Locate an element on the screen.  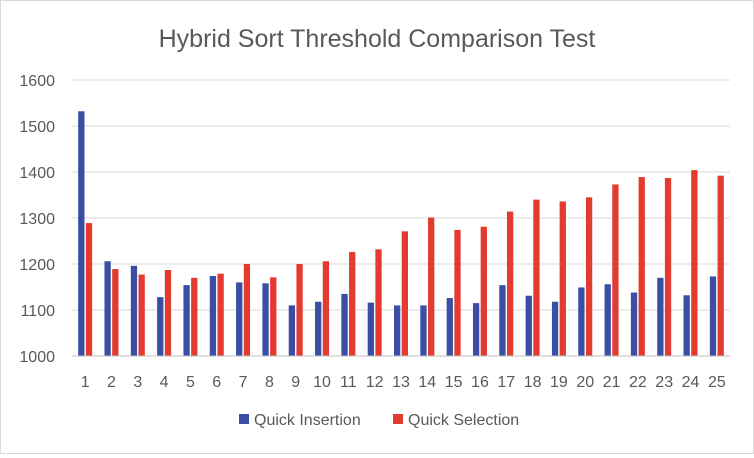
x-tick-label: 6 is located at coordinates (216, 382).